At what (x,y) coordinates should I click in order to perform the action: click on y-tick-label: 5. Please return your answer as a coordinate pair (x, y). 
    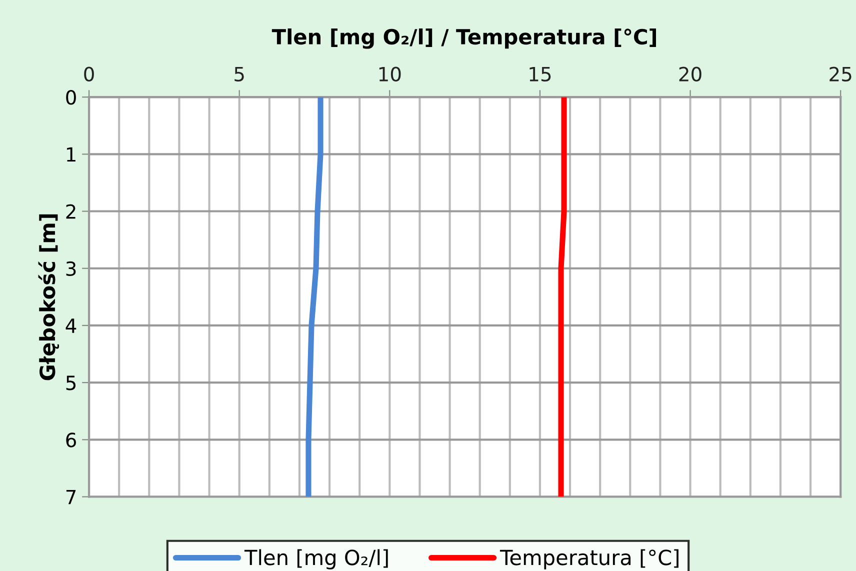
    Looking at the image, I should click on (71, 383).